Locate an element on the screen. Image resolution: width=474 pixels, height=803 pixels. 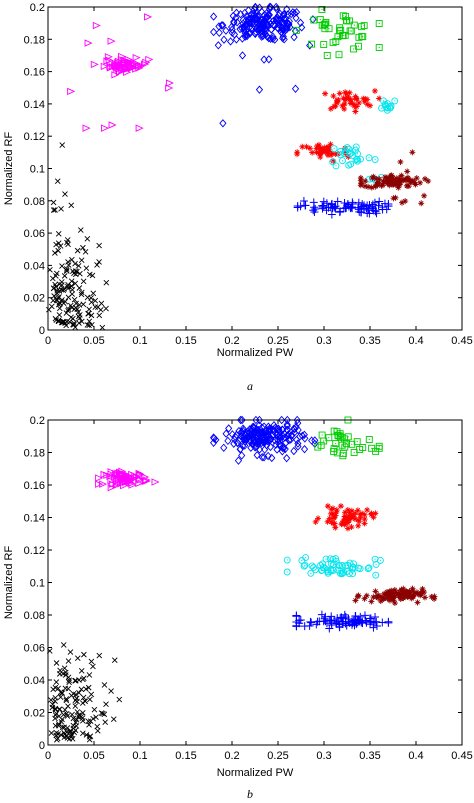
y-tick-label: 0.02 is located at coordinates (34, 299).